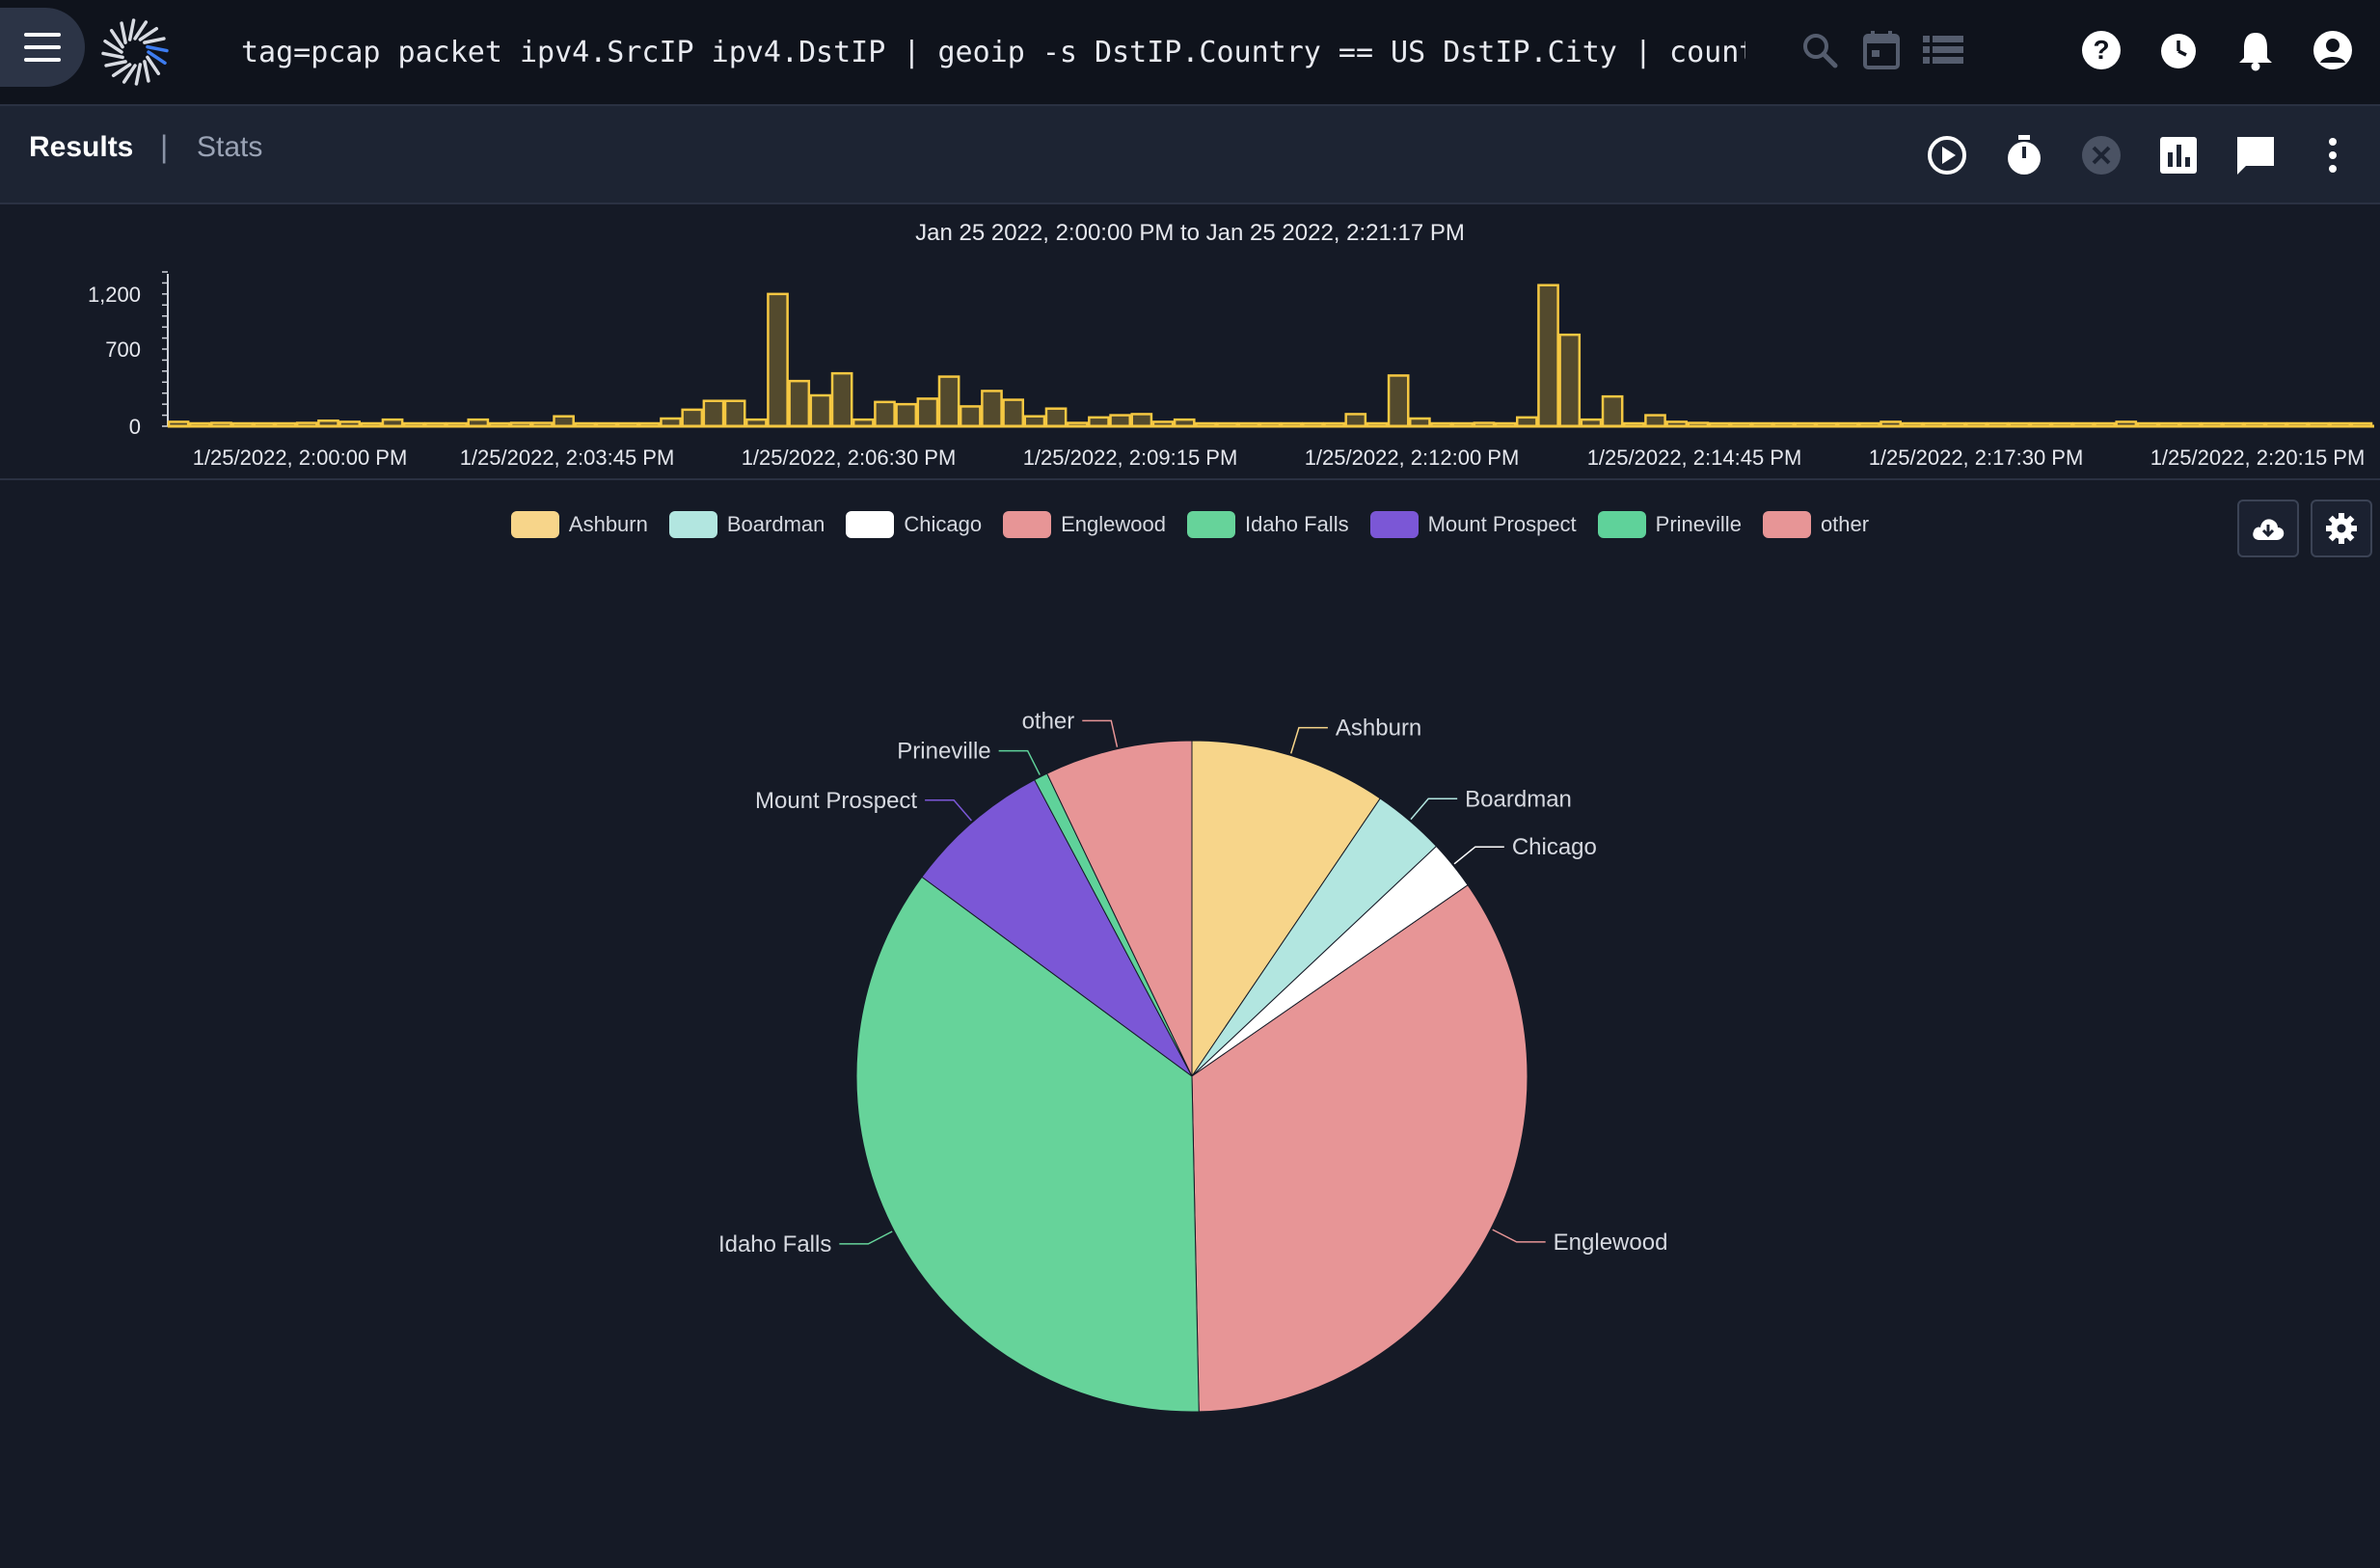 This screenshot has height=1568, width=2380. I want to click on x-tick-label: 1/25/2022, 2:06:30 PM, so click(850, 458).